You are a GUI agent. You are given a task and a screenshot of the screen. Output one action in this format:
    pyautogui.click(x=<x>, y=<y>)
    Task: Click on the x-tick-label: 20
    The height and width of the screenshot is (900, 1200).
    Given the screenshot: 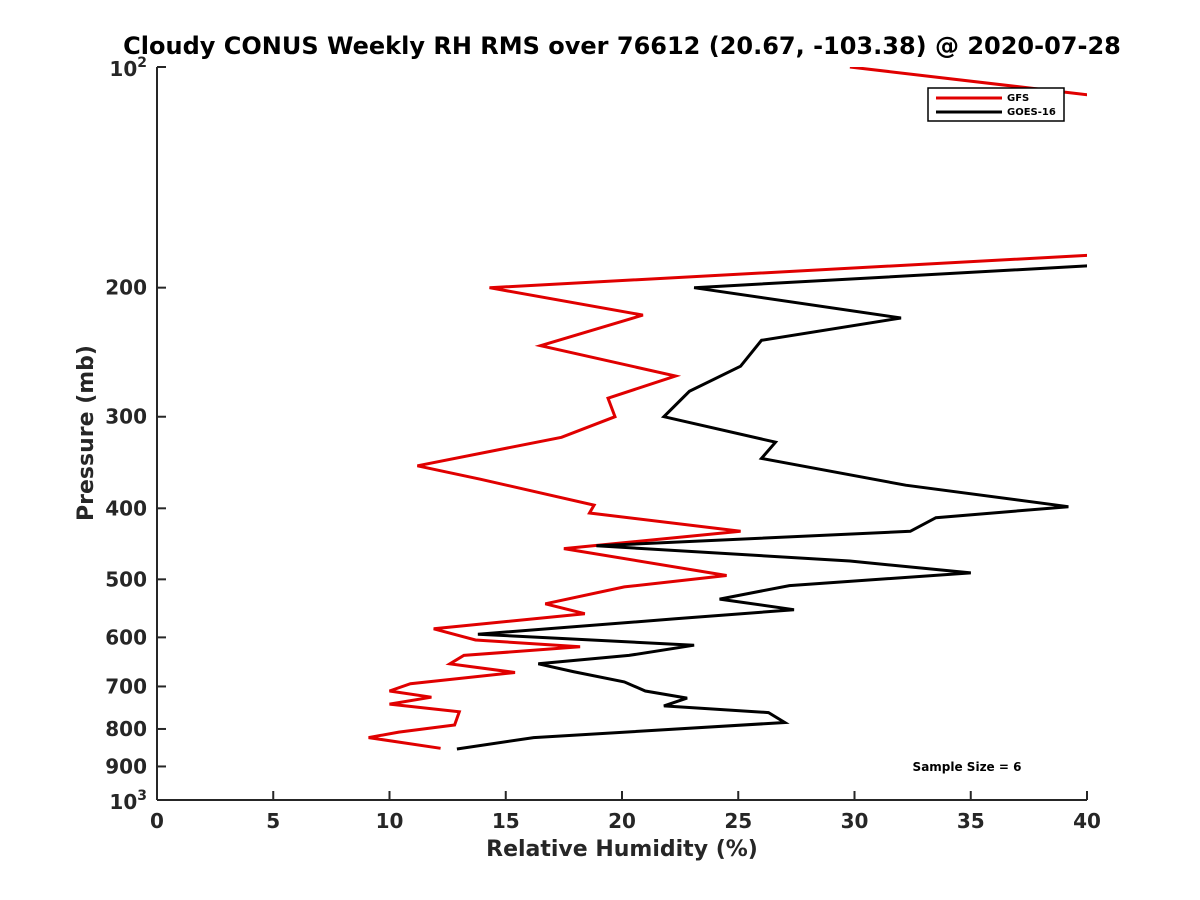 What is the action you would take?
    pyautogui.click(x=622, y=821)
    